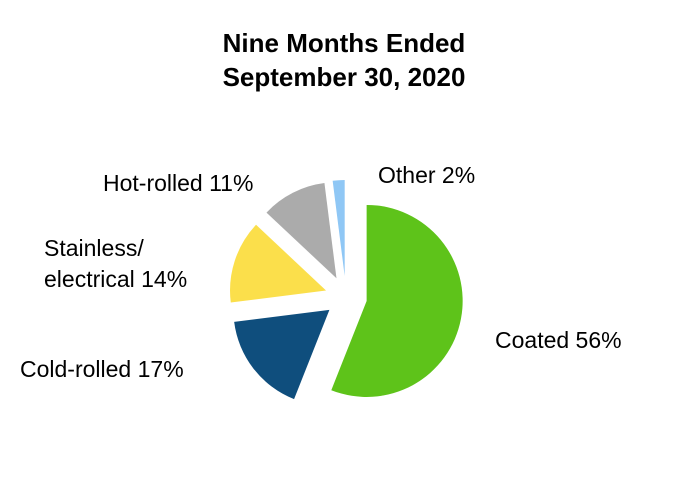  Describe the element at coordinates (344, 43) in the screenshot. I see `chart-title-line-1: Nine Months Ended` at that location.